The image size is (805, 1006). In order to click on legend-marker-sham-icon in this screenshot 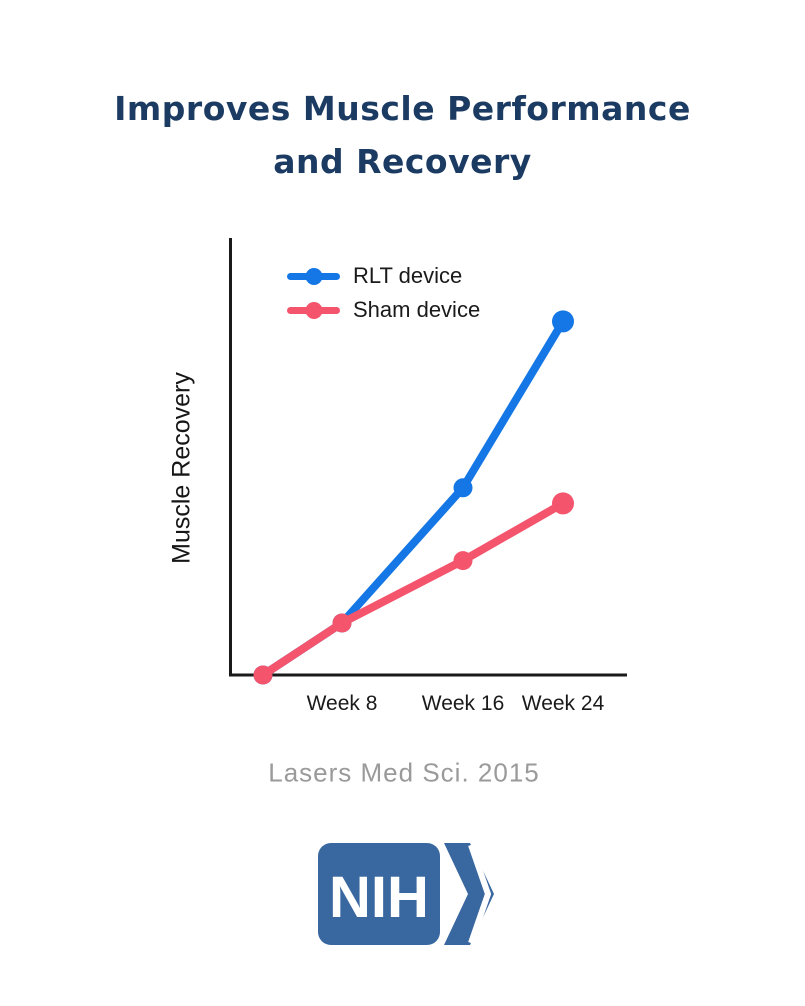, I will do `click(313, 310)`.